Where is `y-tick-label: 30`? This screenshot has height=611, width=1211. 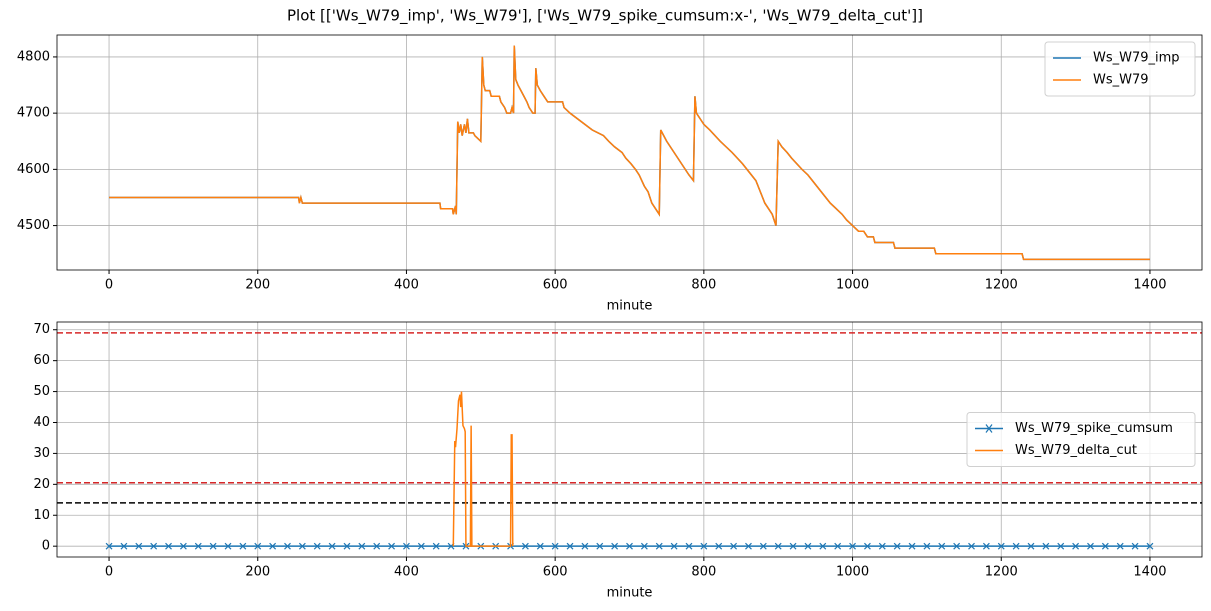
y-tick-label: 30 is located at coordinates (41, 453).